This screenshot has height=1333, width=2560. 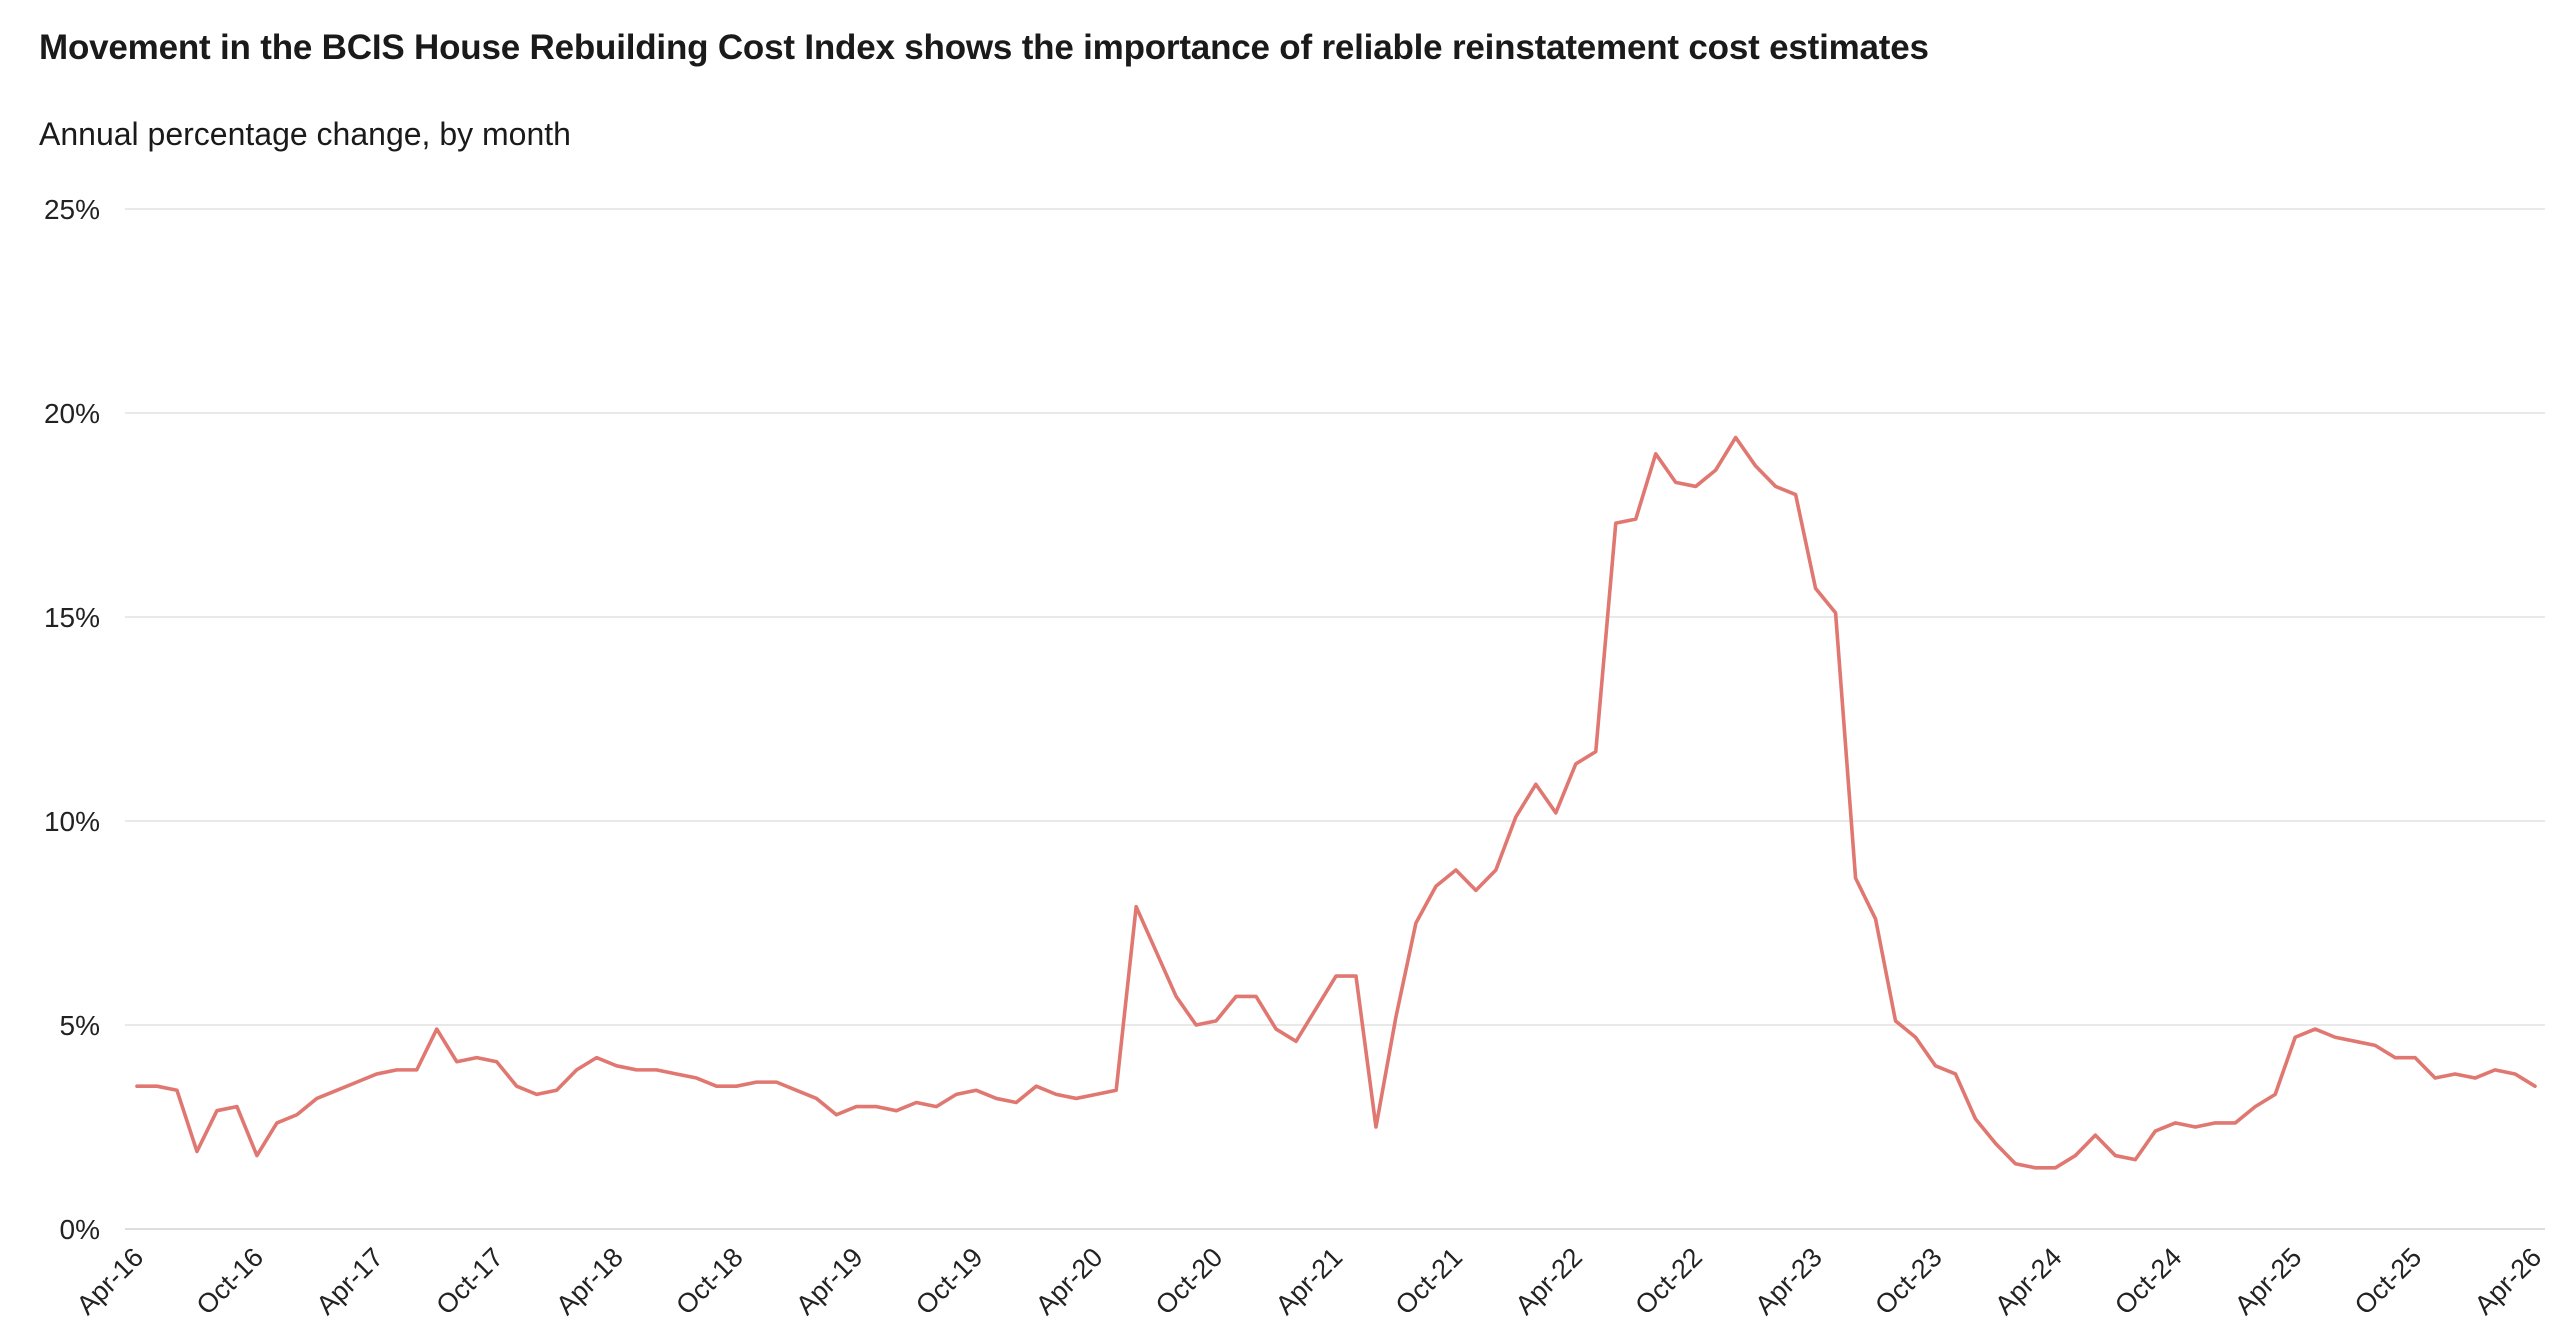 I want to click on x-tick-label: Apr-18, so click(x=589, y=1281).